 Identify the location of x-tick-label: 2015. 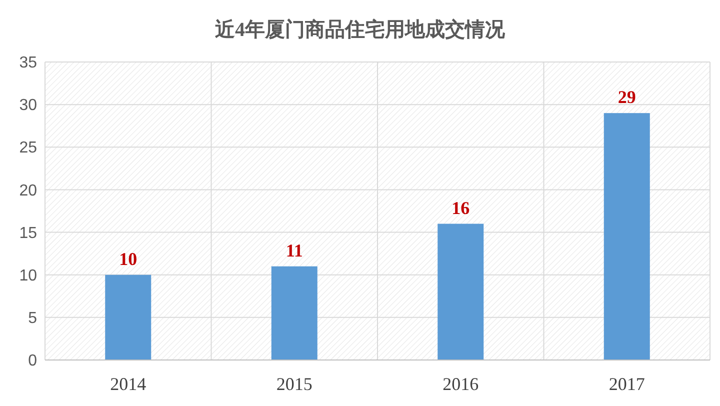
(294, 384).